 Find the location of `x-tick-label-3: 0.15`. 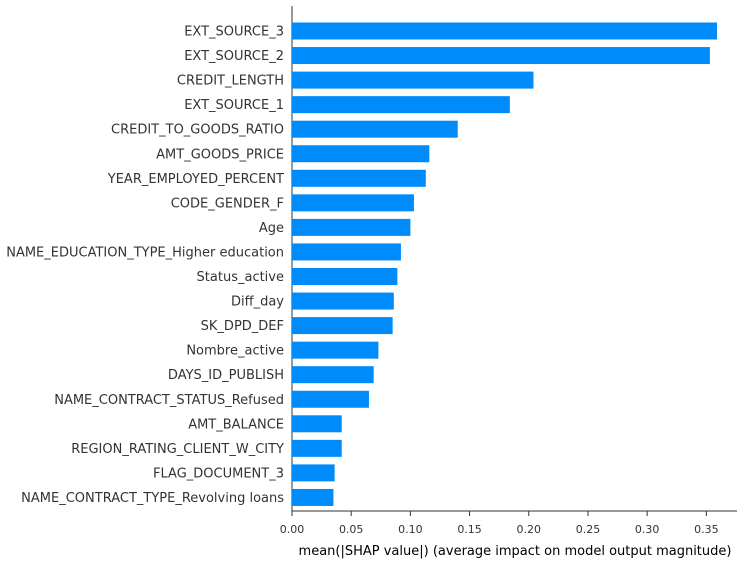

x-tick-label-3: 0.15 is located at coordinates (469, 529).